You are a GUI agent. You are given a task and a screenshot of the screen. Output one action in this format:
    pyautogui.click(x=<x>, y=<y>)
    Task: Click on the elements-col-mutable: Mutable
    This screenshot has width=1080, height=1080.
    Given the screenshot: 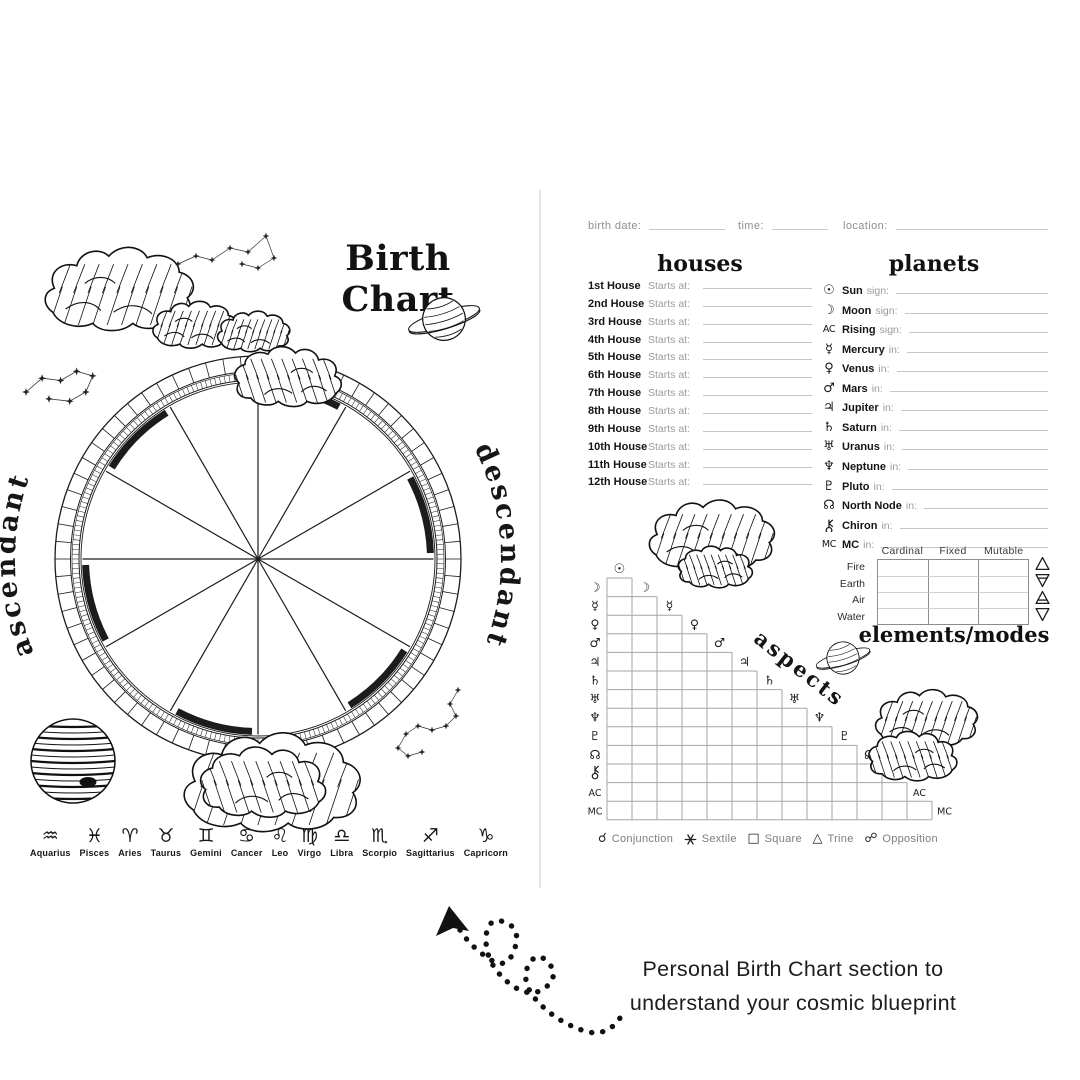 What is the action you would take?
    pyautogui.click(x=1003, y=551)
    